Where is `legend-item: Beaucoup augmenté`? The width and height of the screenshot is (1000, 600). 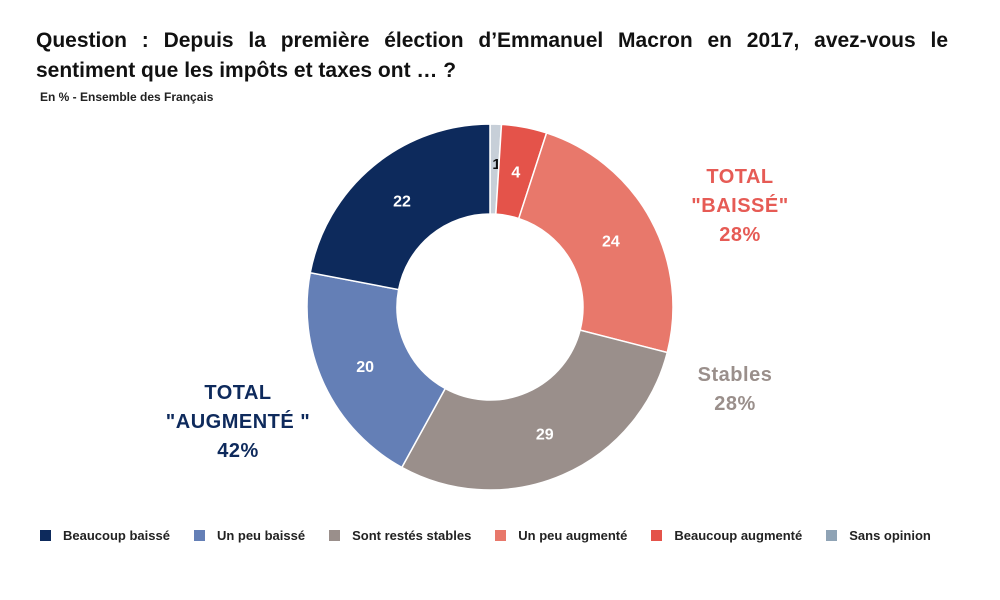
legend-item: Beaucoup augmenté is located at coordinates (726, 535).